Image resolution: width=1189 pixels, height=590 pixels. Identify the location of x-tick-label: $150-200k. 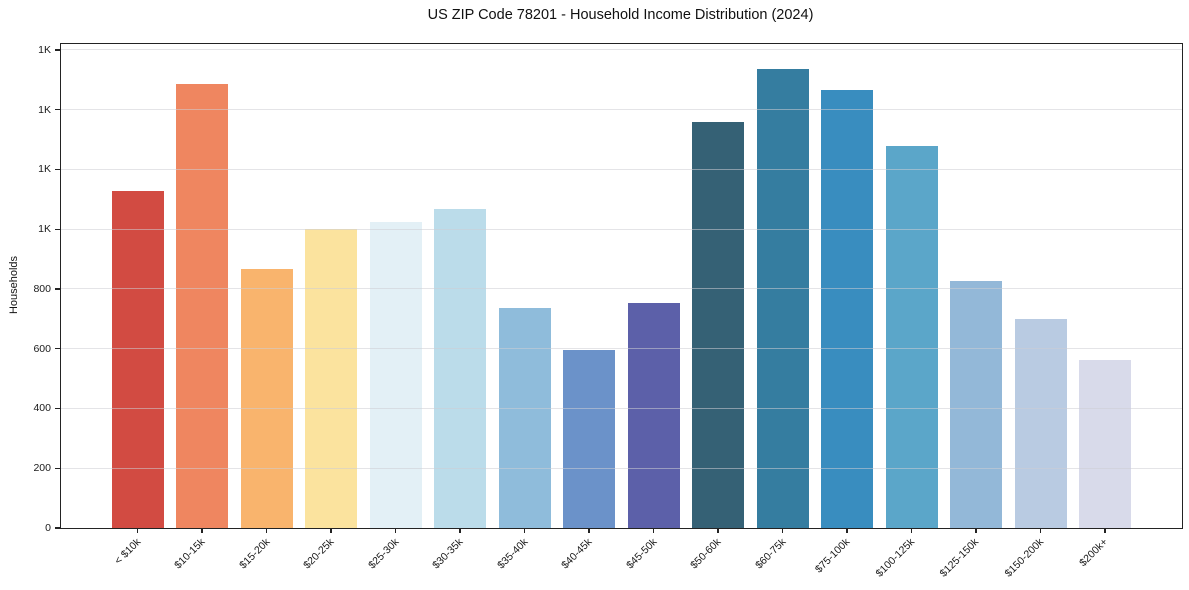
(1024, 558).